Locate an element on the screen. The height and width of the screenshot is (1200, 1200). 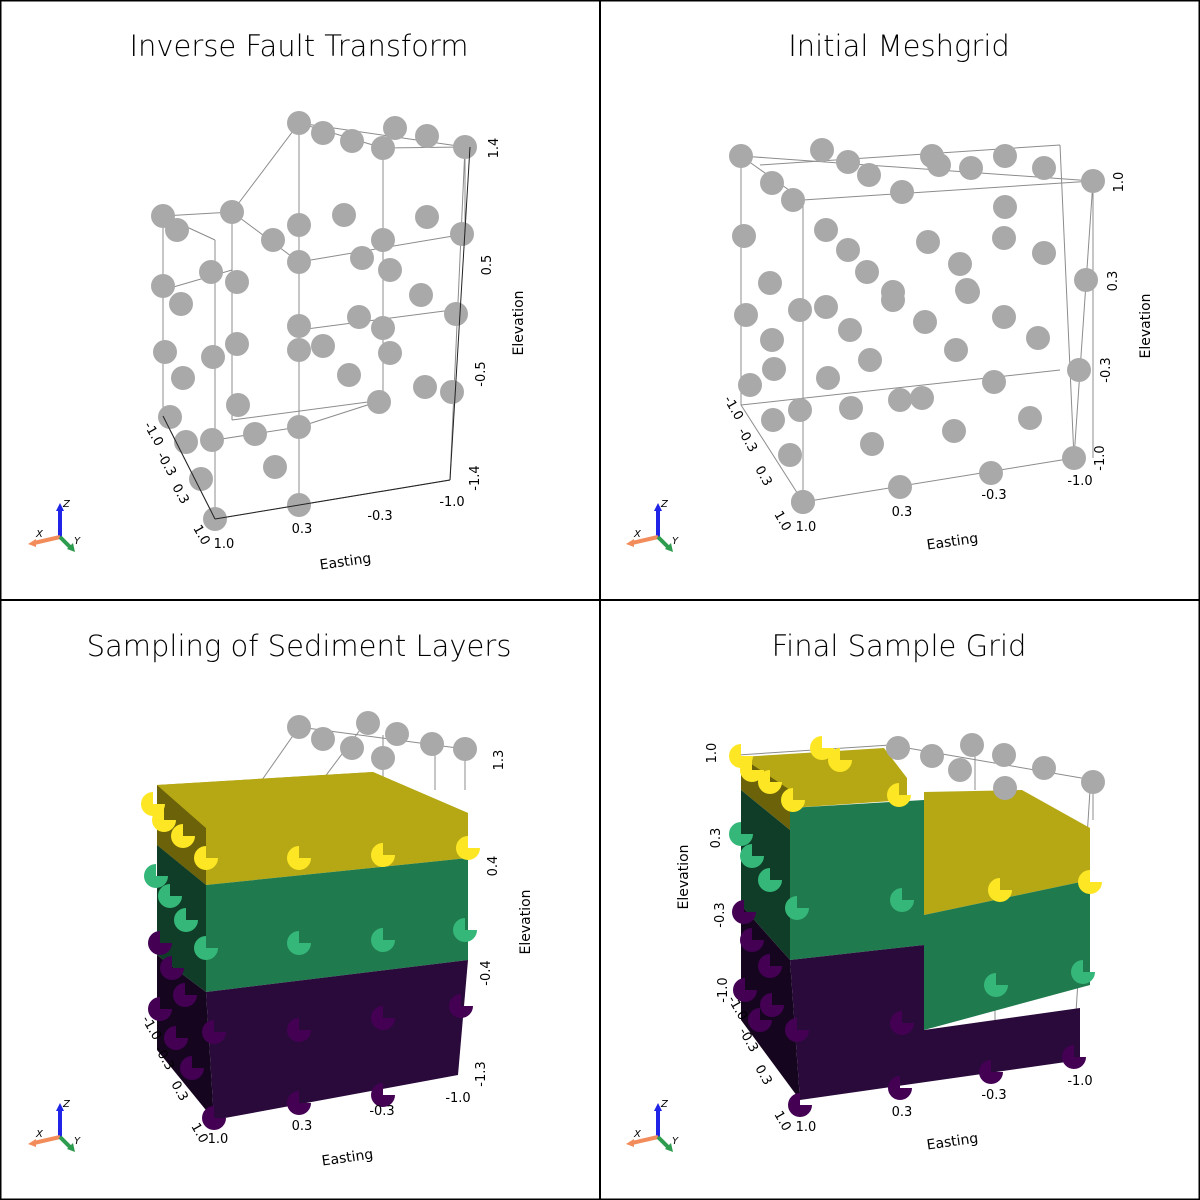
x-tick: -1.0 is located at coordinates (1079, 481).